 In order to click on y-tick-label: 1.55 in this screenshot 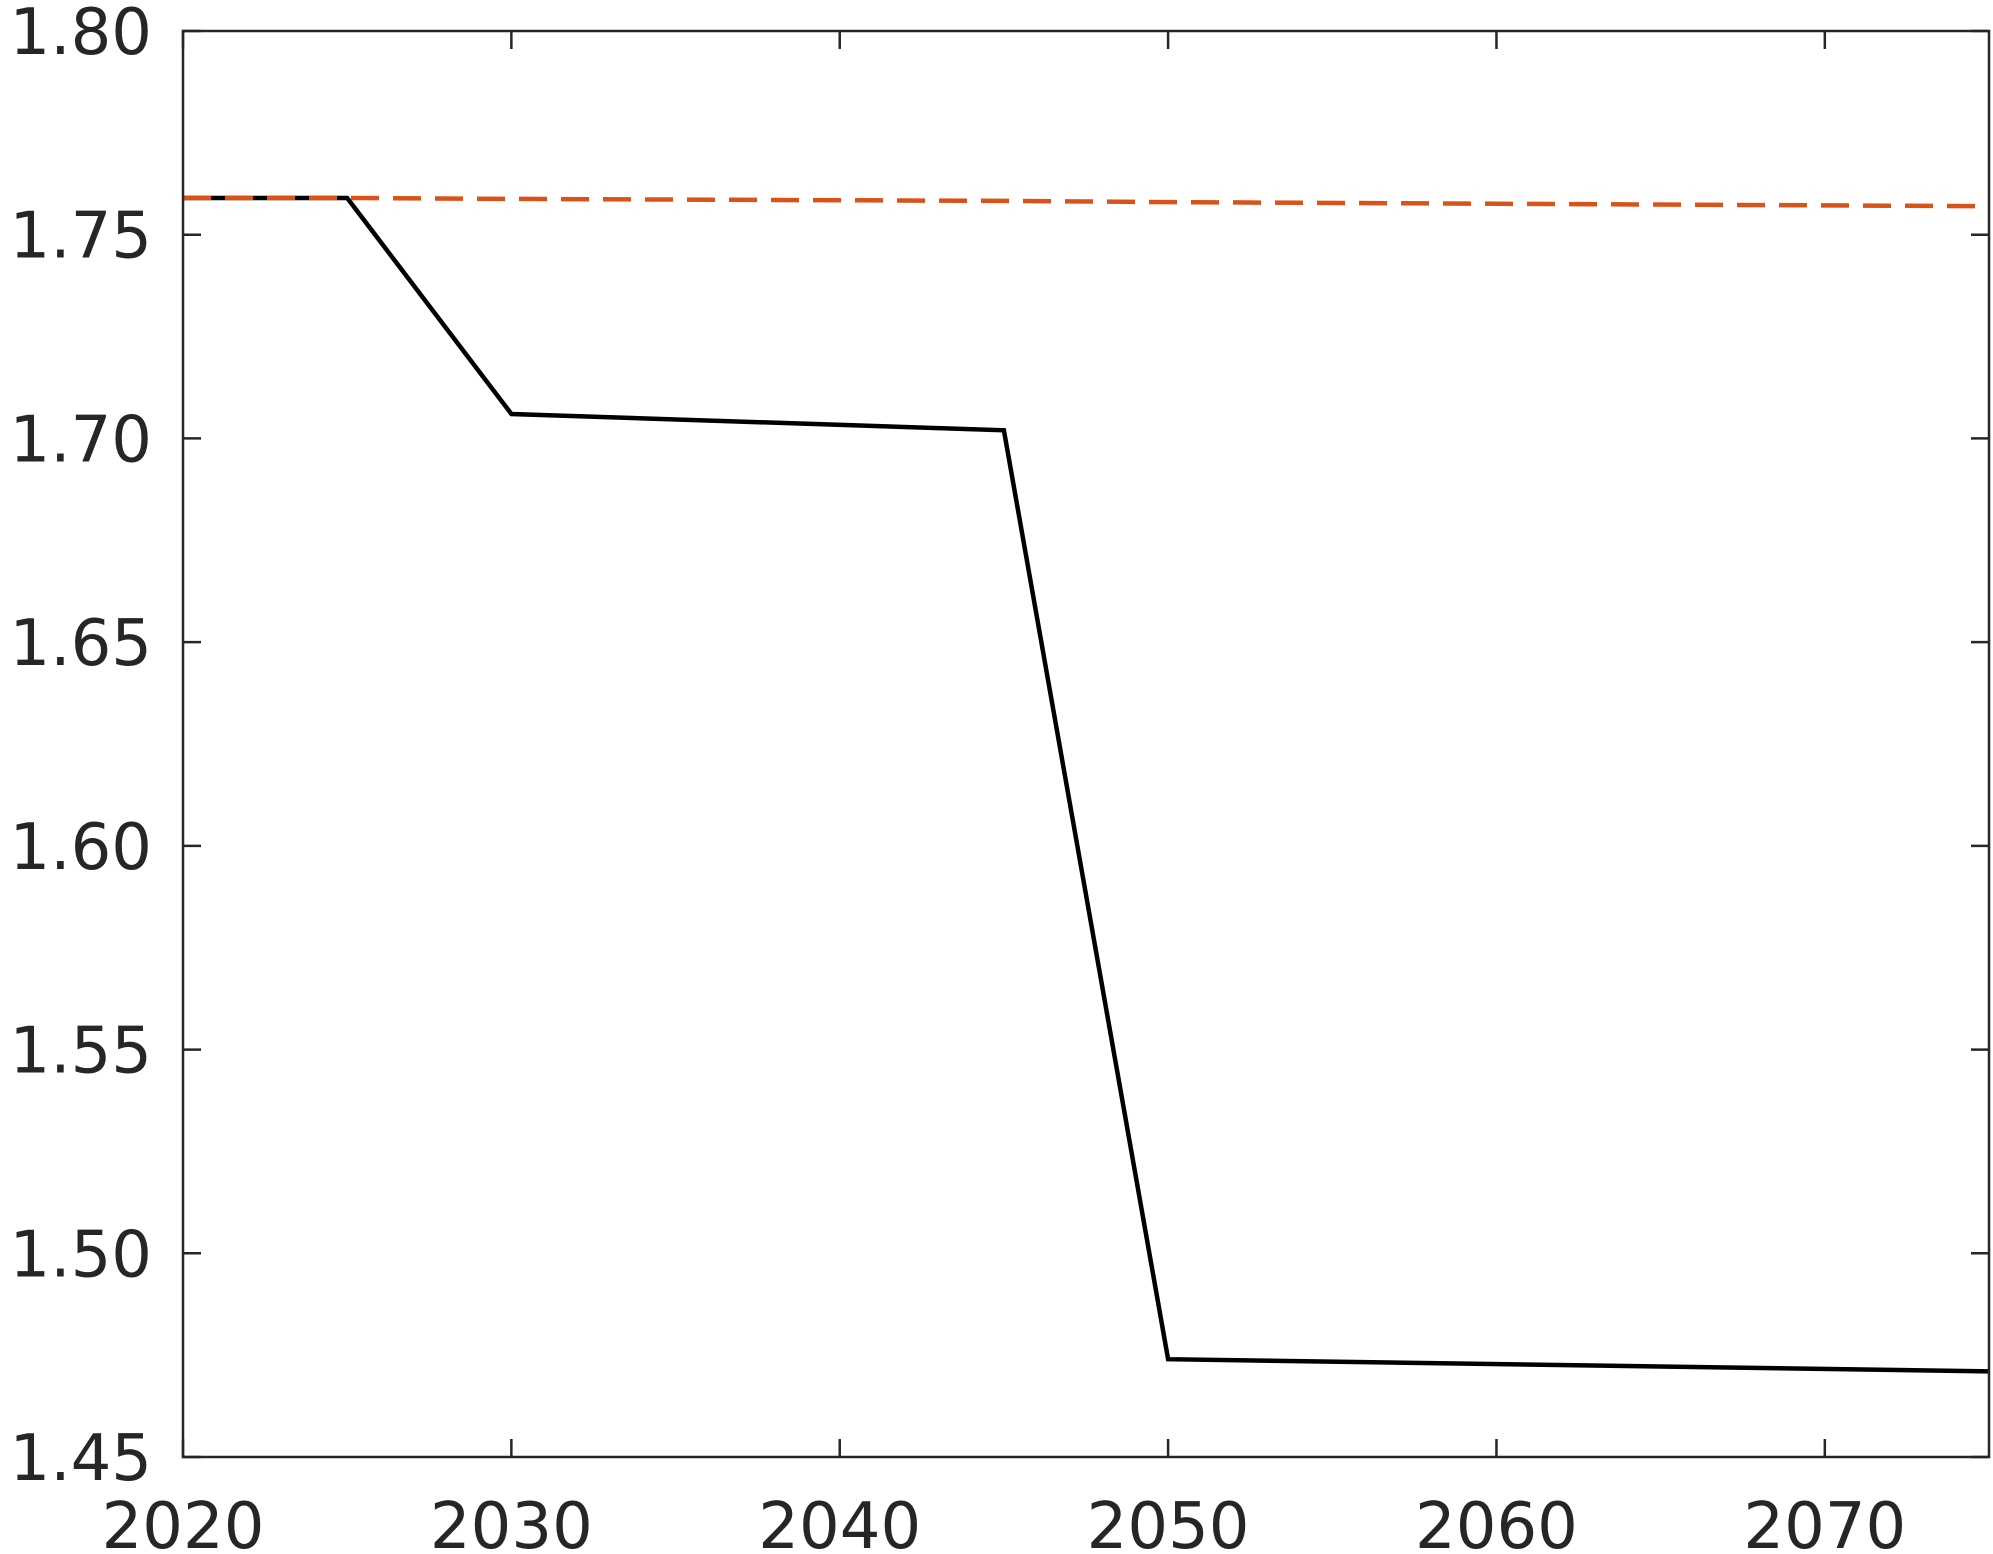, I will do `click(81, 1052)`.